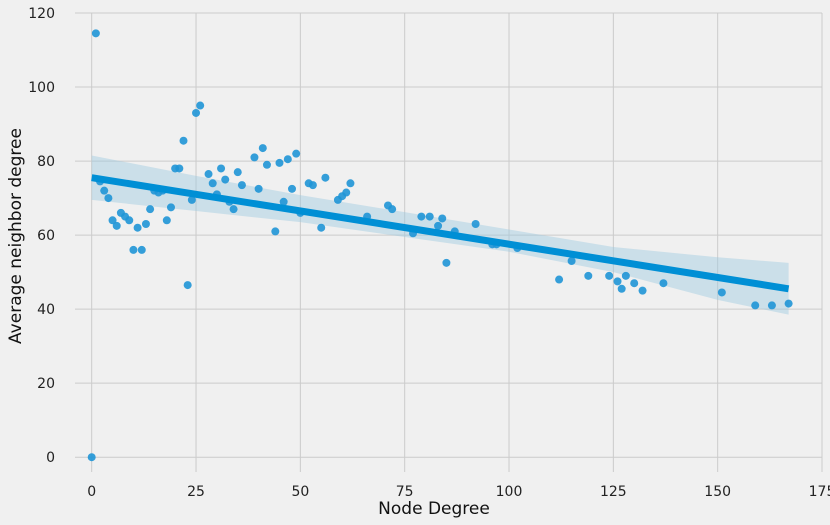 This screenshot has width=830, height=525. Describe the element at coordinates (16, 236) in the screenshot. I see `y-axis-label: Average neighbor degree` at that location.